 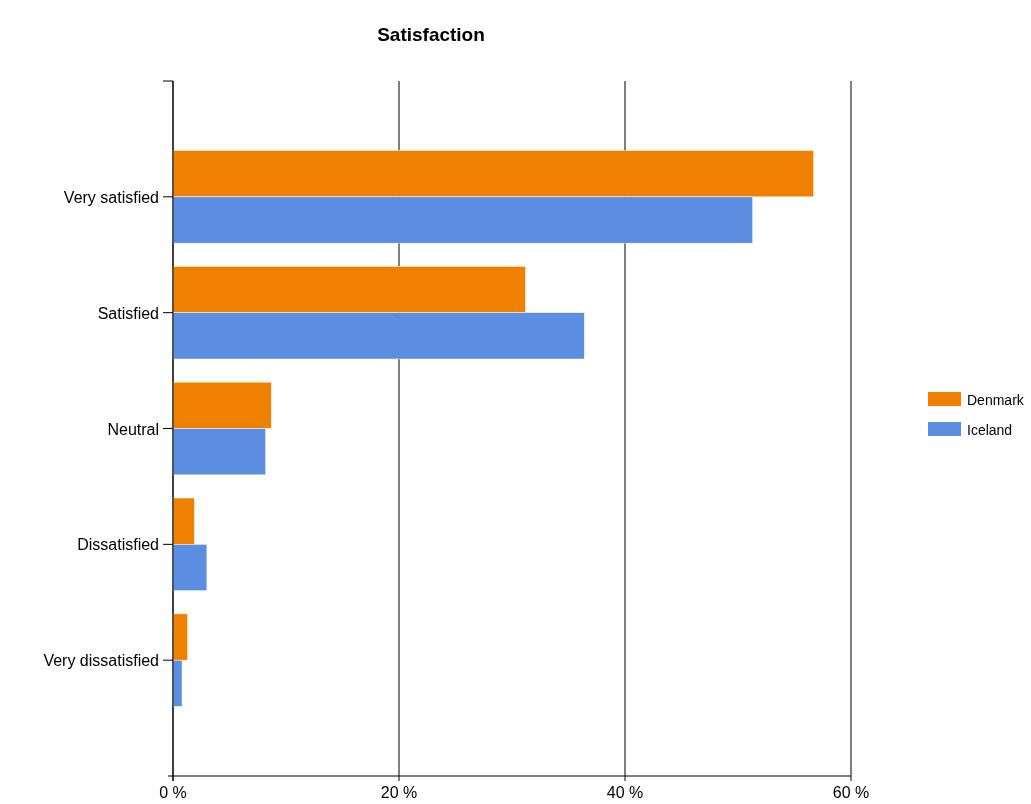 I want to click on y-tick-label: Satisfied, so click(x=128, y=313).